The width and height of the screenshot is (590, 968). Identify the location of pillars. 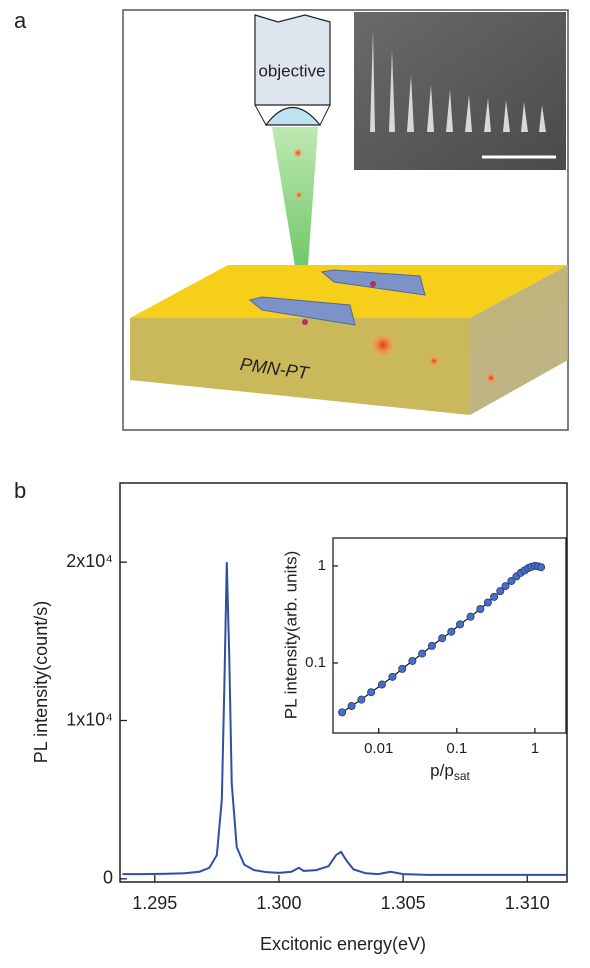
(458, 81).